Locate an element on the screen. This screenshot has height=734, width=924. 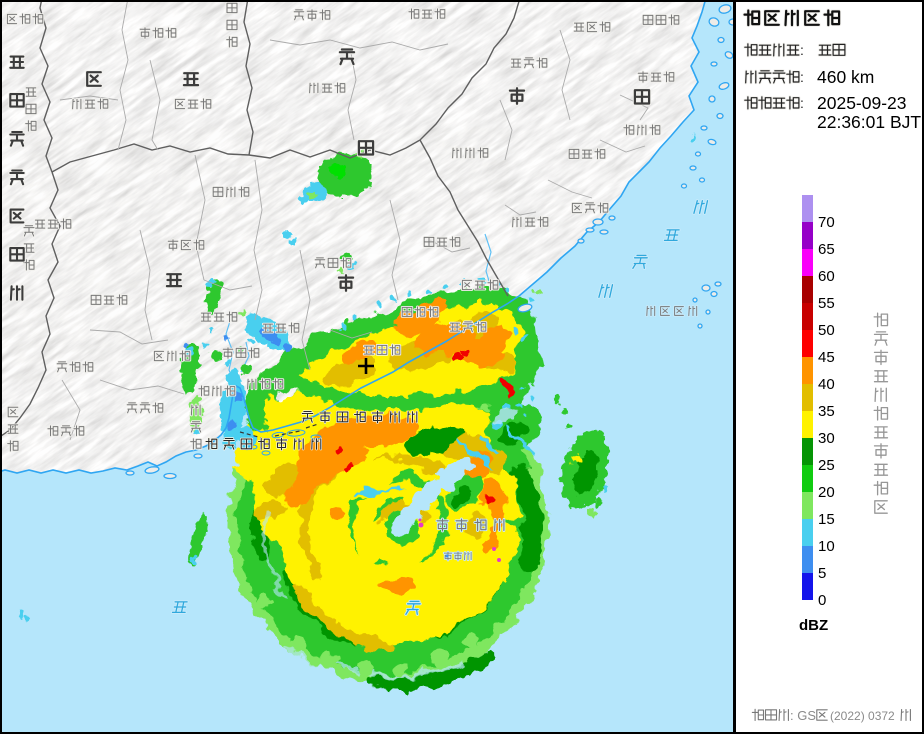
svg-text: 55 is located at coordinates (826, 303).